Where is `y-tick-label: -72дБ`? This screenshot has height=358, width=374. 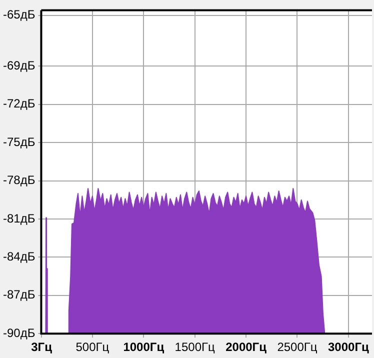
y-tick-label: -72дБ is located at coordinates (19, 103).